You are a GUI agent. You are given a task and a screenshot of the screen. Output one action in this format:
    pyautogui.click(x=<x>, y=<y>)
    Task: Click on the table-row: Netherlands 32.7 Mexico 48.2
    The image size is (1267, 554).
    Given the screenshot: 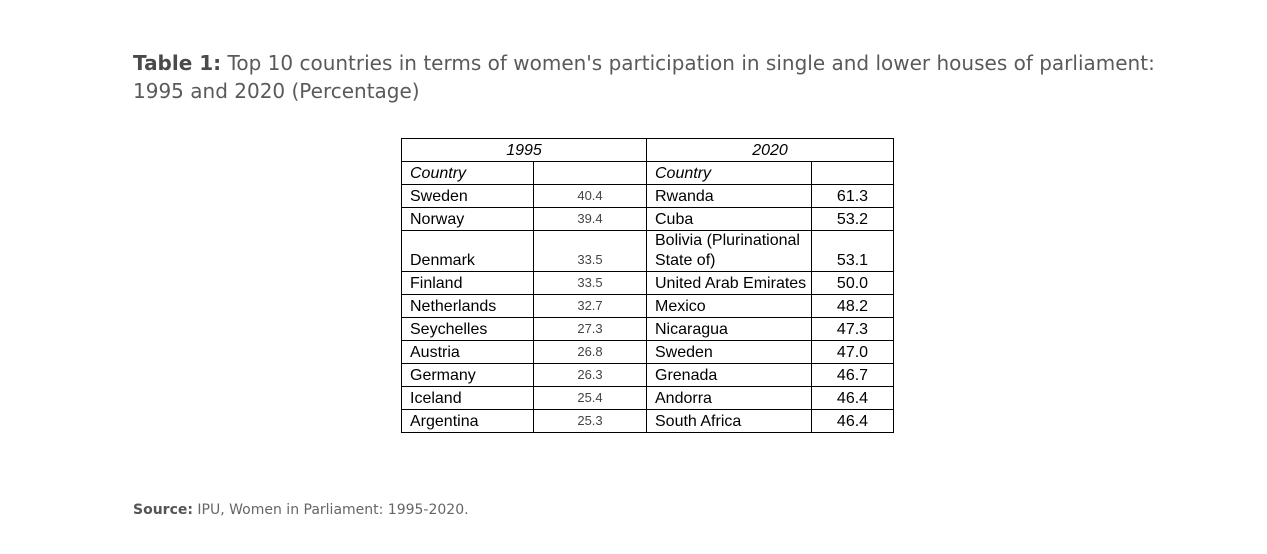 What is the action you would take?
    pyautogui.click(x=647, y=306)
    